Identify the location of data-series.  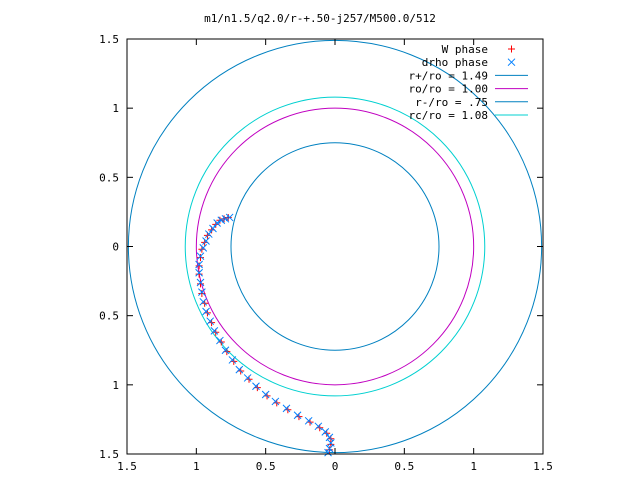
(265, 335).